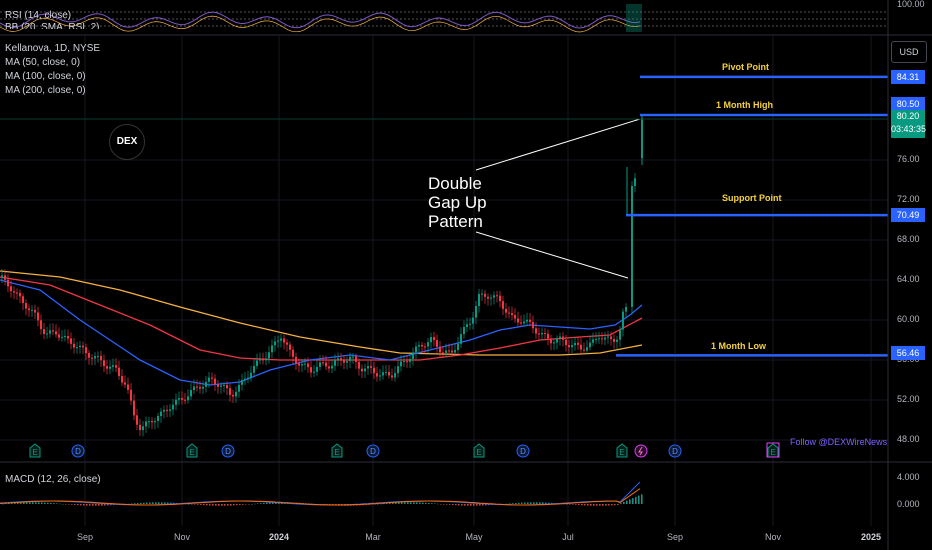  What do you see at coordinates (909, 52) in the screenshot?
I see `currency-button: USD` at bounding box center [909, 52].